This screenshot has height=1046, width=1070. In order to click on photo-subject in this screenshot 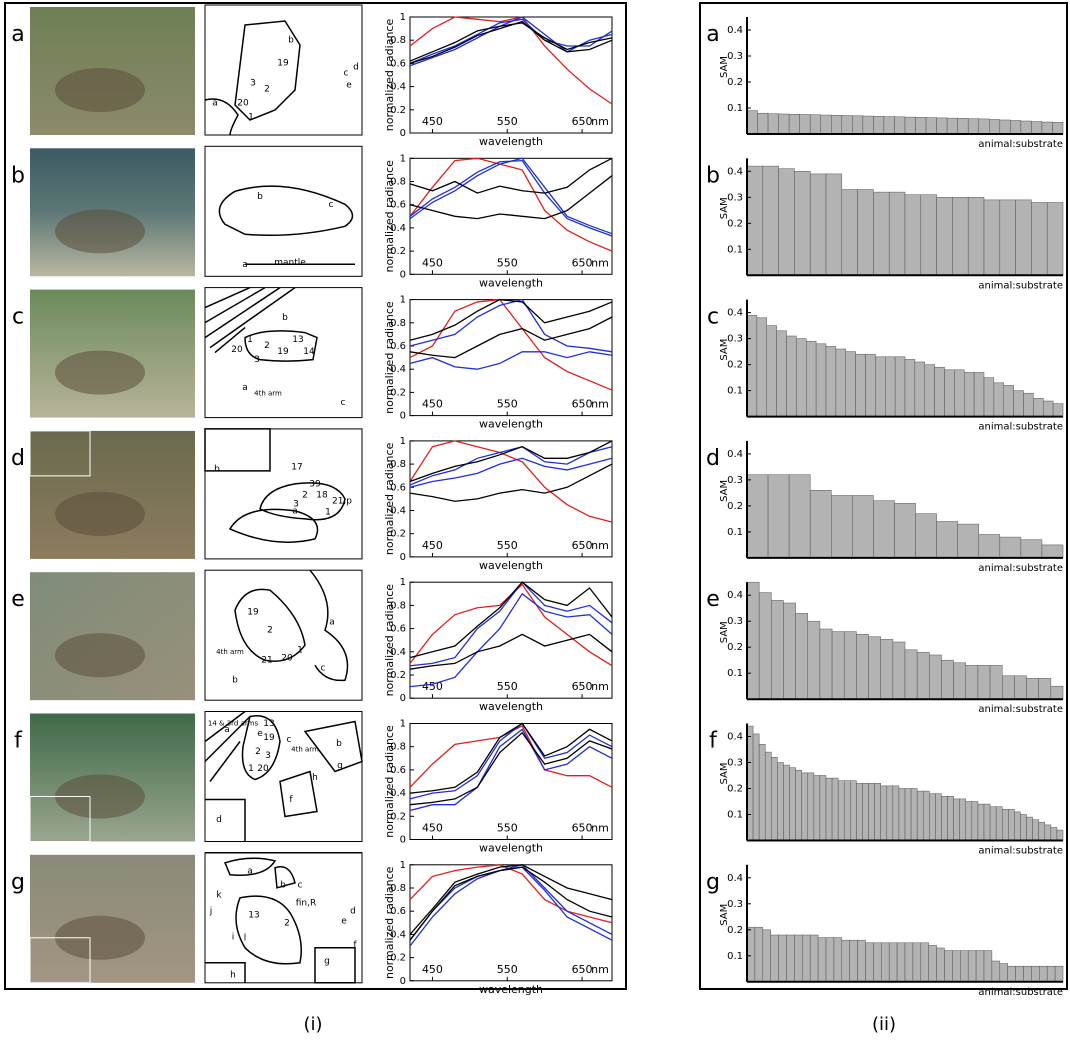, I will do `click(100, 372)`.